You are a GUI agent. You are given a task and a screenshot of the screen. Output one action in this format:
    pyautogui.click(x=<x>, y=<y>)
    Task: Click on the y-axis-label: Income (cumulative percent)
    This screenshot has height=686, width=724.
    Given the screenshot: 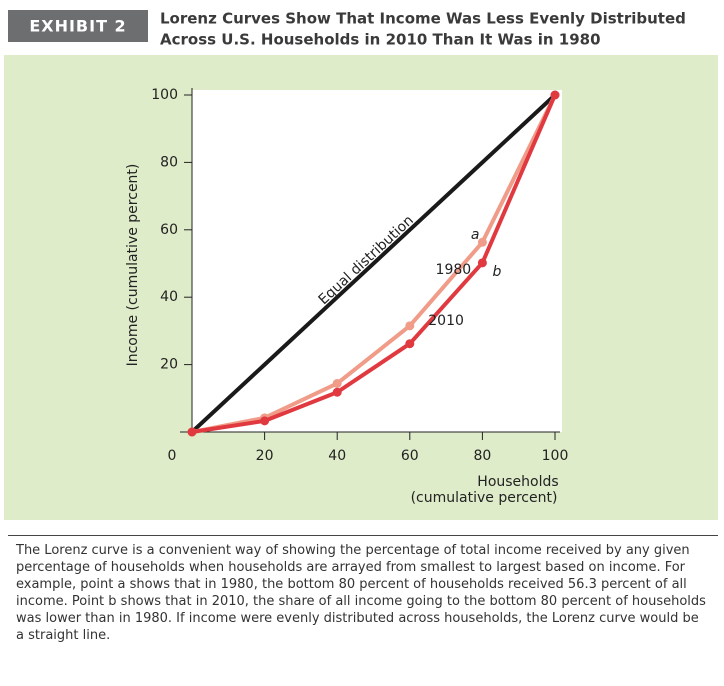 What is the action you would take?
    pyautogui.click(x=133, y=265)
    